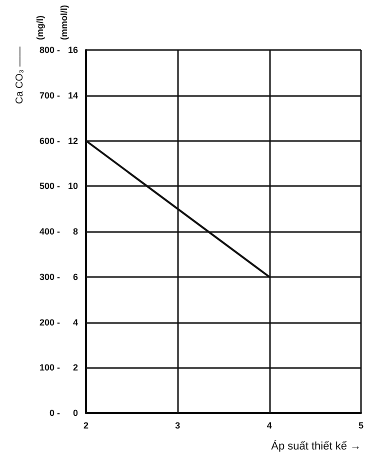 Image resolution: width=375 pixels, height=461 pixels. I want to click on x-axis-title: Áp suất thiết kế →, so click(316, 446).